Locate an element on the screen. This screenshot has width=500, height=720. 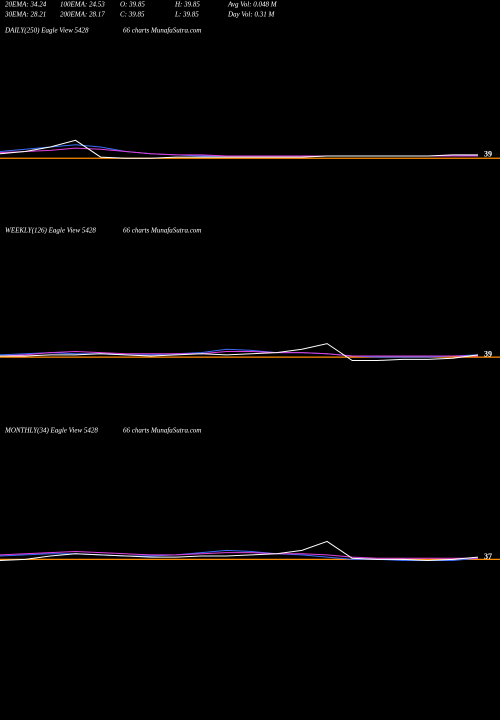
last-price-label: 37 is located at coordinates (488, 556).